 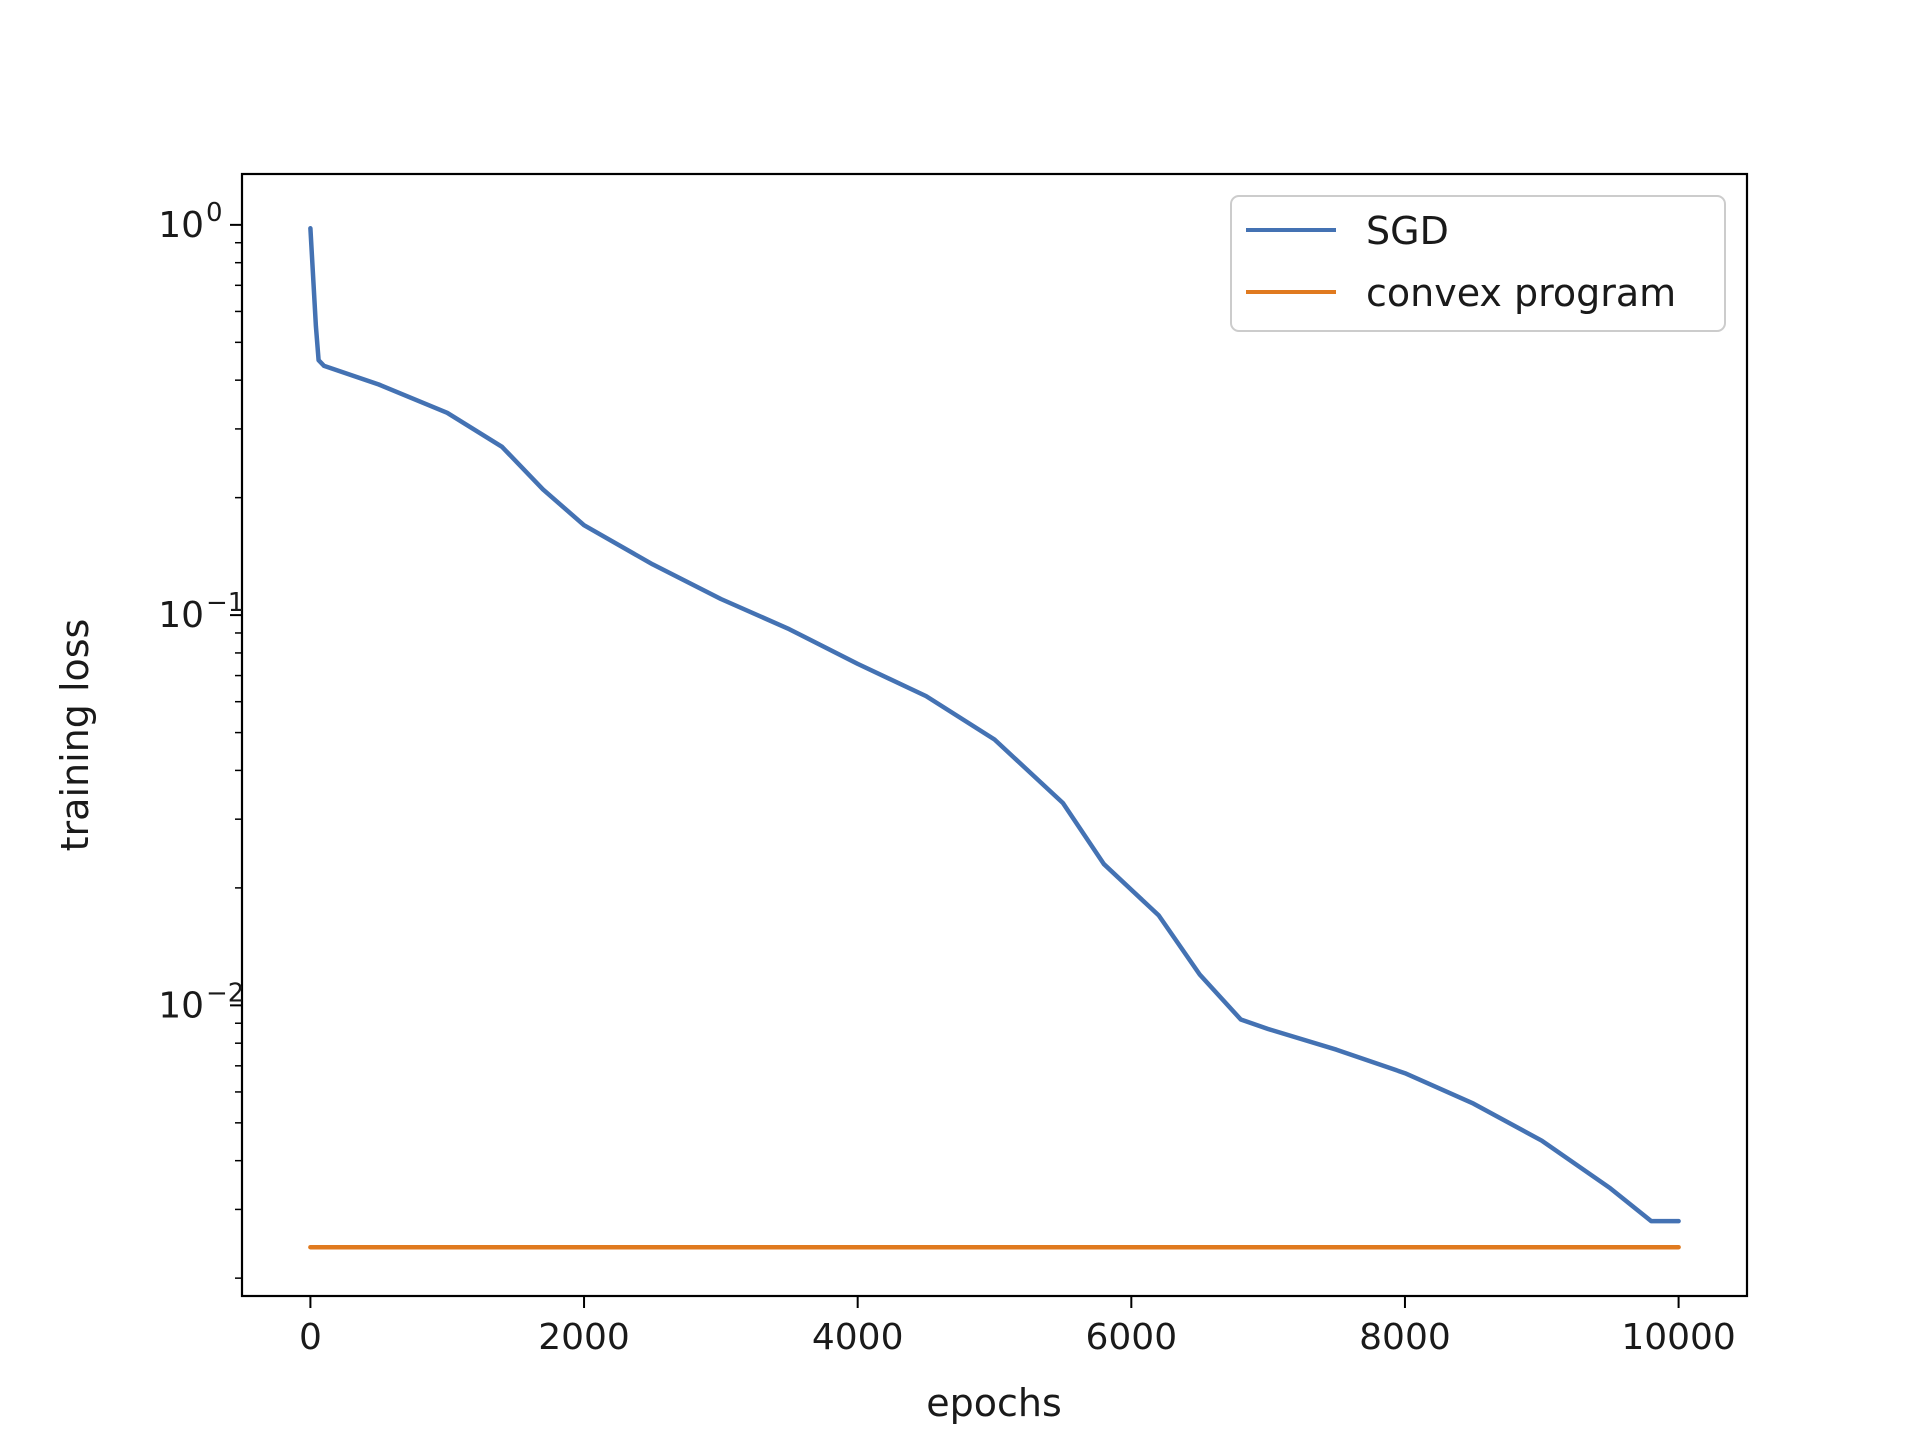 I want to click on y-tick-exponent: 0, so click(x=214, y=213).